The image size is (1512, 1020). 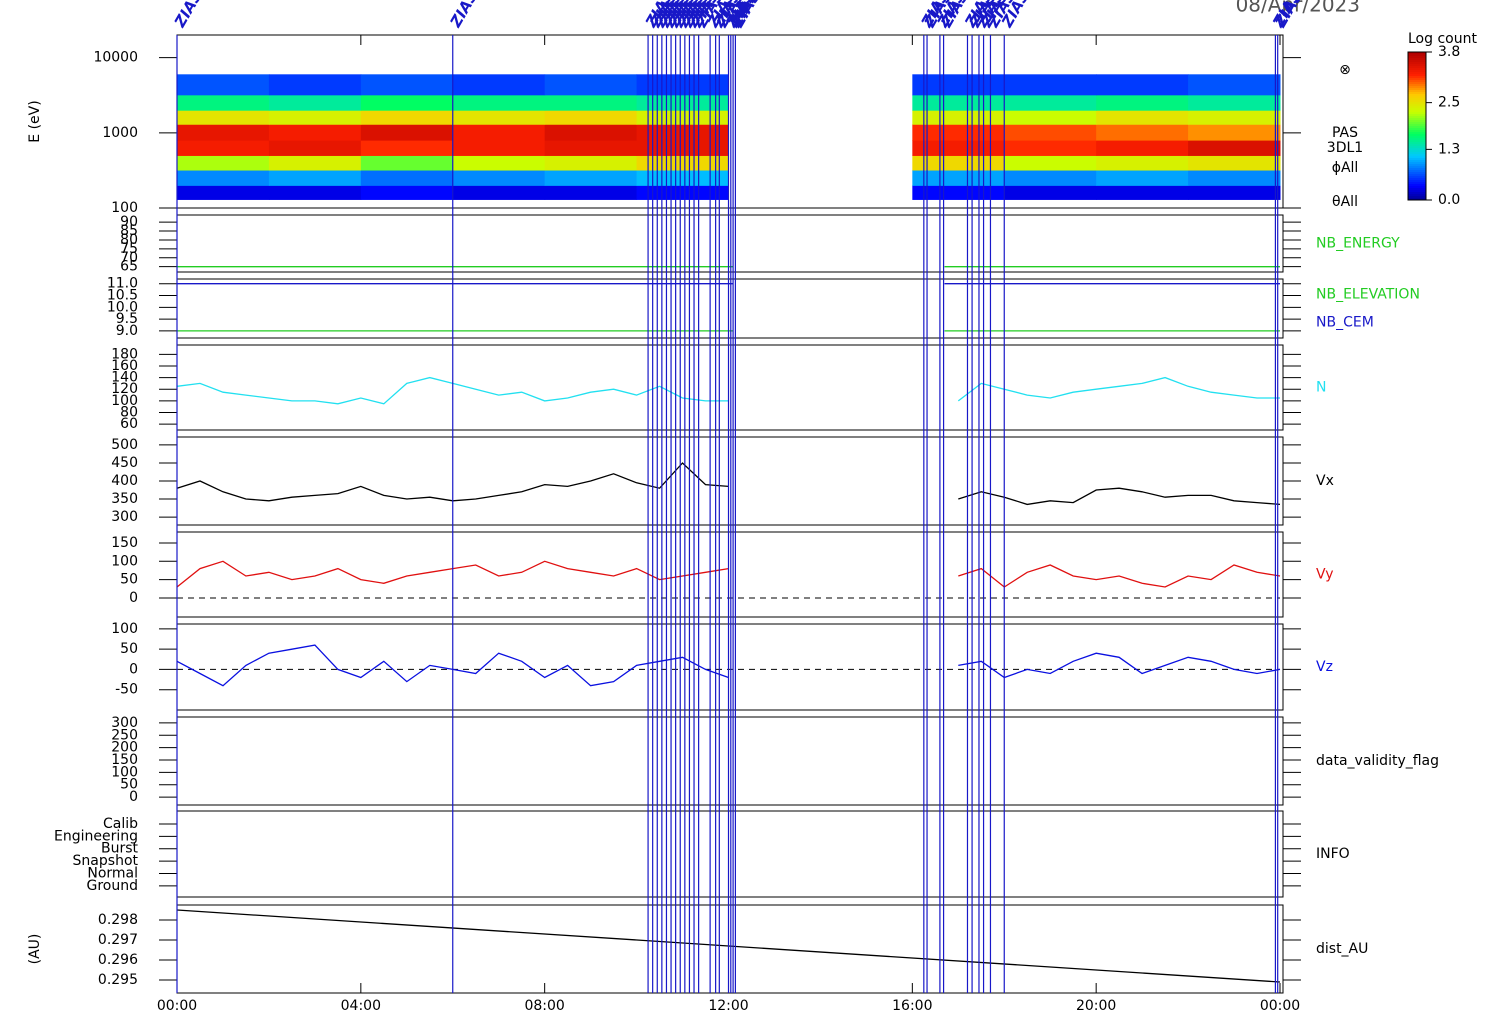 What do you see at coordinates (129, 222) in the screenshot?
I see `y-tick-label: 90` at bounding box center [129, 222].